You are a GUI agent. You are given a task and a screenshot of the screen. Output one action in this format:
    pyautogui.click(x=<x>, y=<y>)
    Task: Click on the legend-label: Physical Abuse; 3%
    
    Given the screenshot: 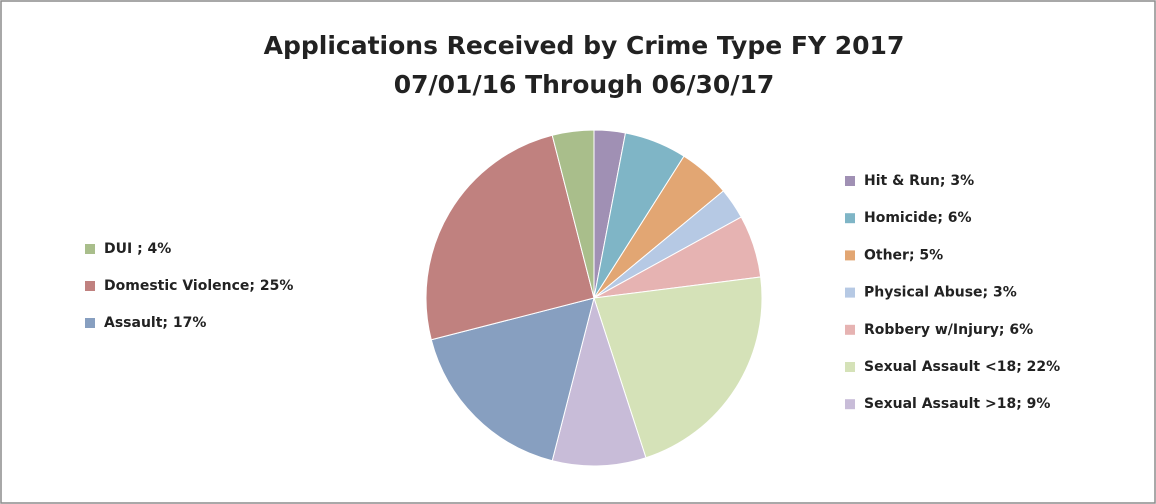 What is the action you would take?
    pyautogui.click(x=940, y=293)
    